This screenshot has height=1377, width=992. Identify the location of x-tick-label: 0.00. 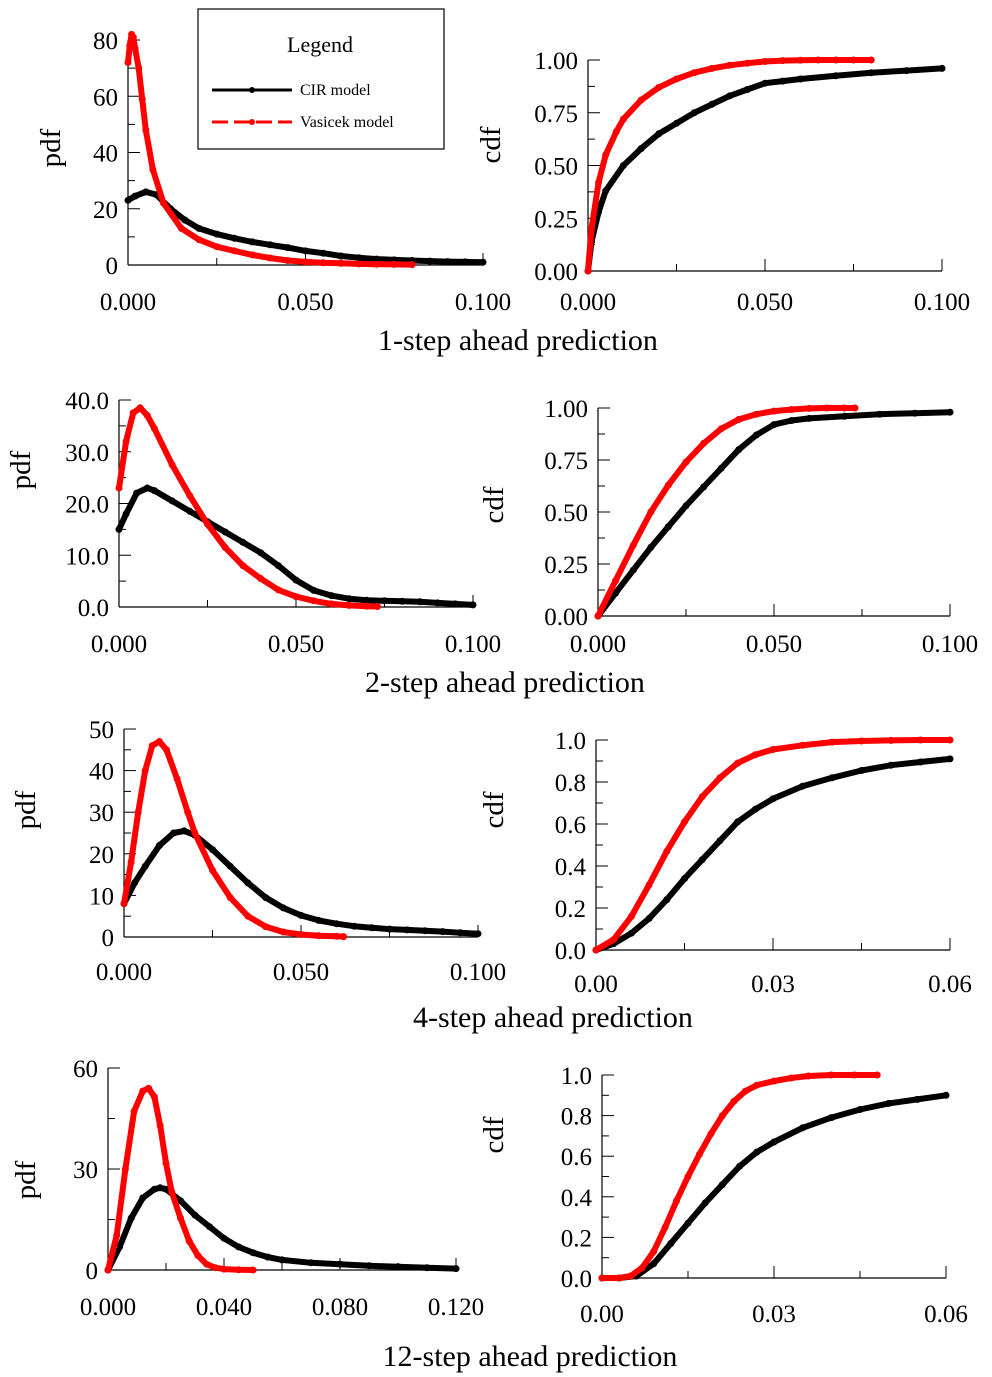
(602, 1314).